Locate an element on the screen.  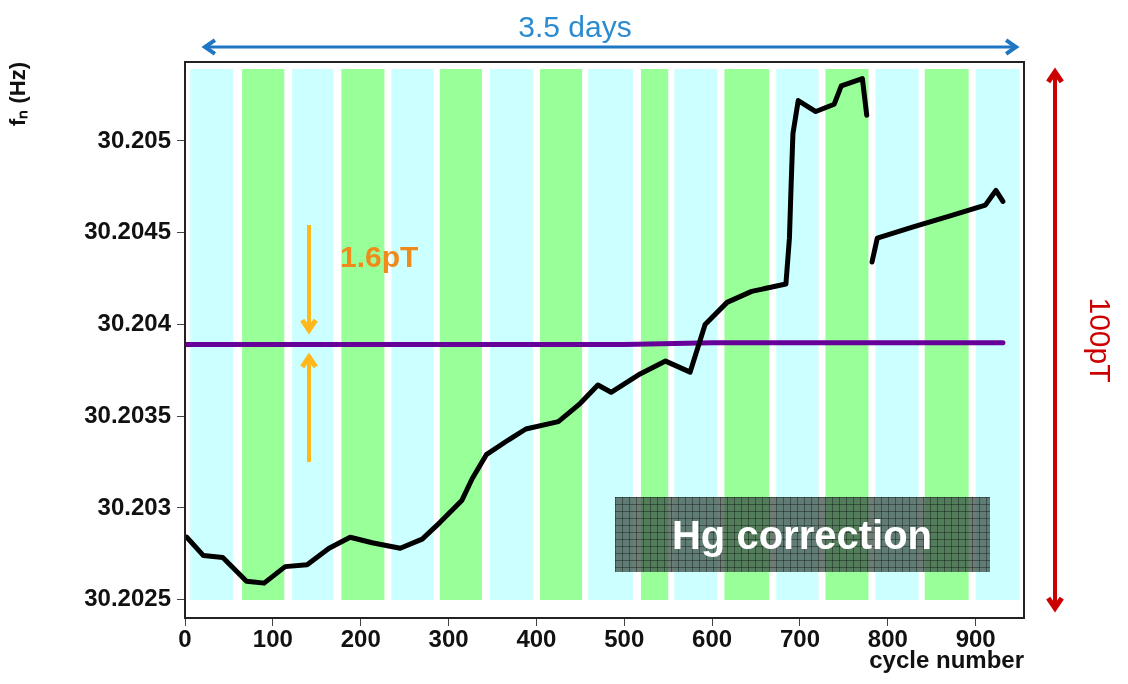
y-tick-label: 30.2025 is located at coordinates (127, 598).